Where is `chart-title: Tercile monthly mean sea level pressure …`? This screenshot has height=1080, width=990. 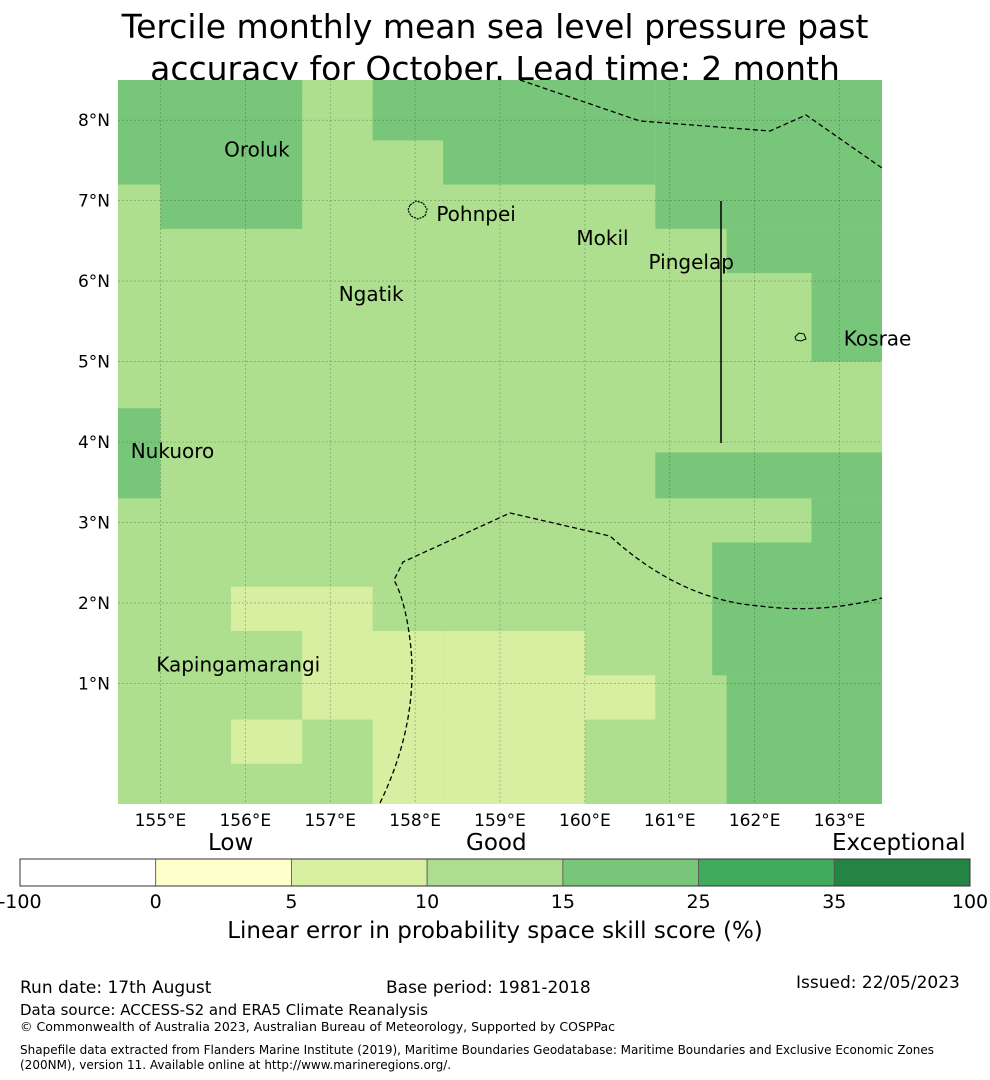 chart-title: Tercile monthly mean sea level pressure … is located at coordinates (495, 48).